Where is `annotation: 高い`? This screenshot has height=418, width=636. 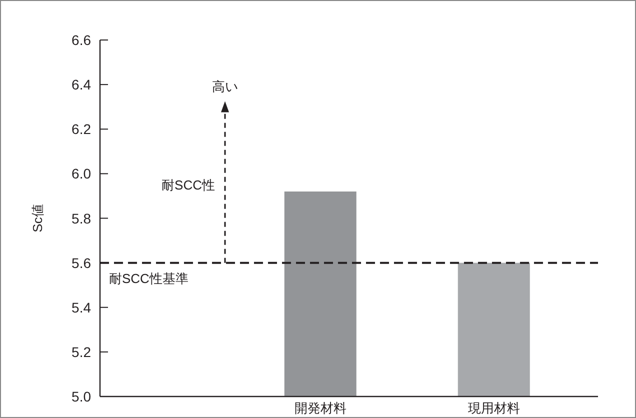
annotation: 高い is located at coordinates (225, 86).